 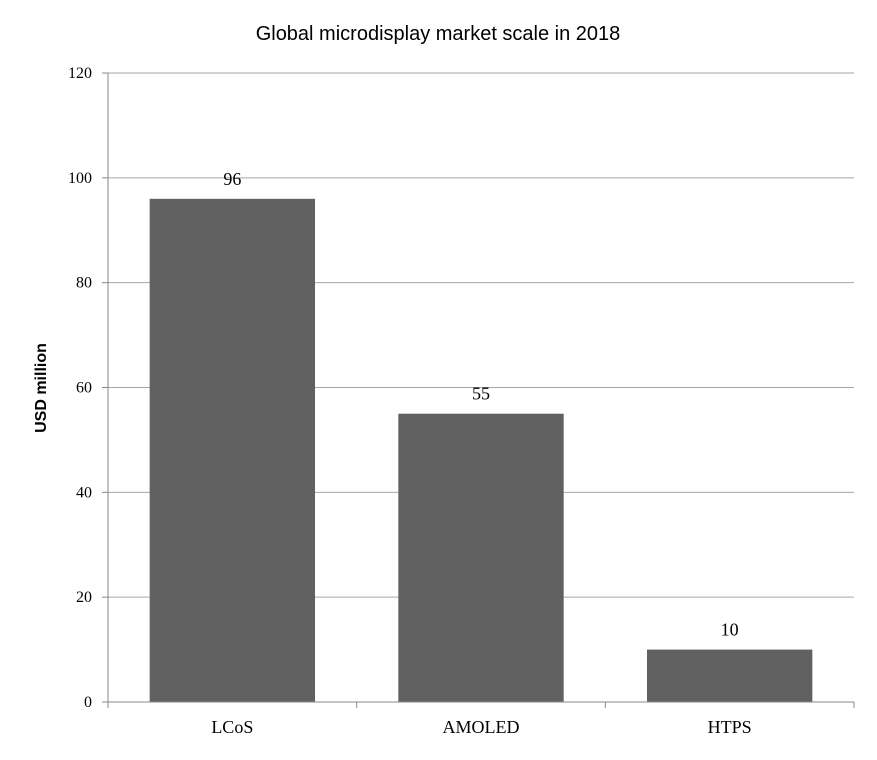 What do you see at coordinates (729, 675) in the screenshot?
I see `bar-htps` at bounding box center [729, 675].